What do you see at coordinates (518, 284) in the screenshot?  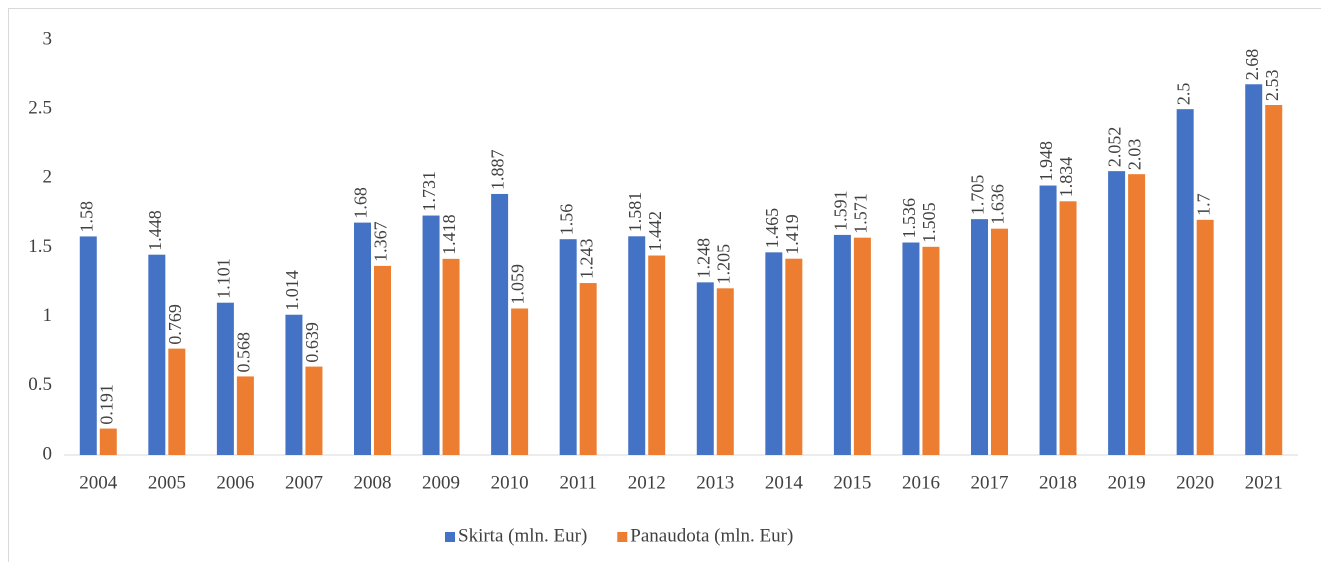 I see `data-label: 1.059` at bounding box center [518, 284].